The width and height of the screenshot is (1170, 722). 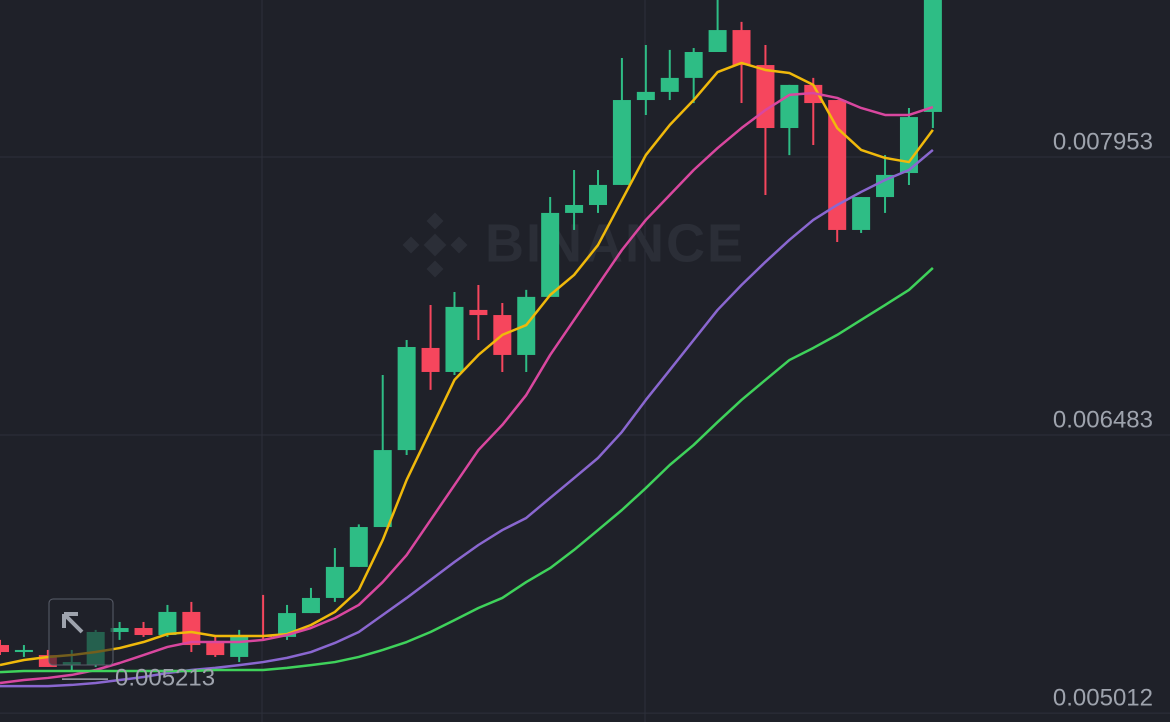 What do you see at coordinates (615, 243) in the screenshot?
I see `watermark-text: BINANCE` at bounding box center [615, 243].